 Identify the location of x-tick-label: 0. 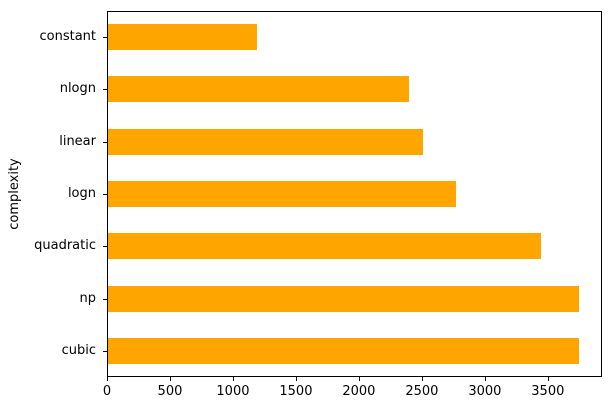
(107, 391).